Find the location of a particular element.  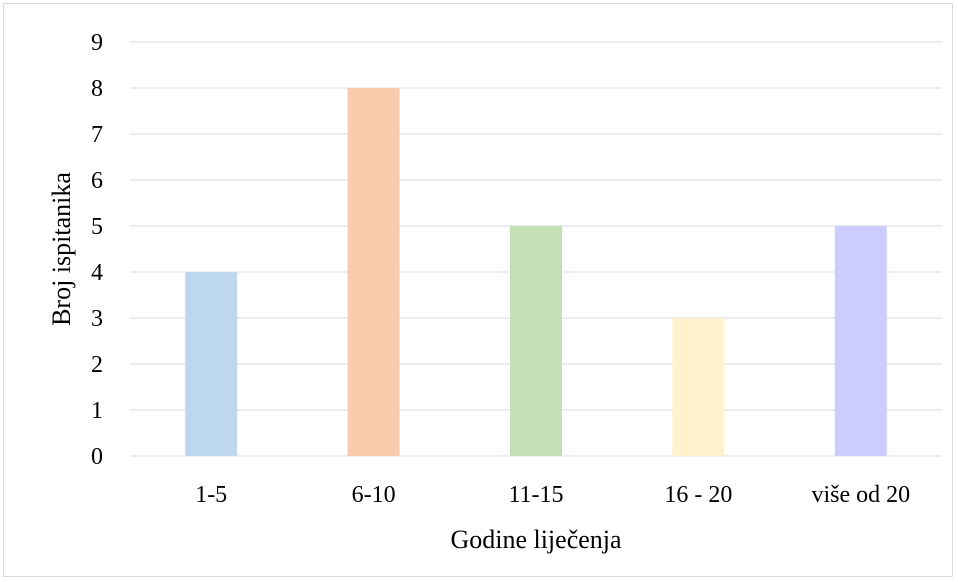

x-tick-label-5: više od 20 is located at coordinates (860, 495).